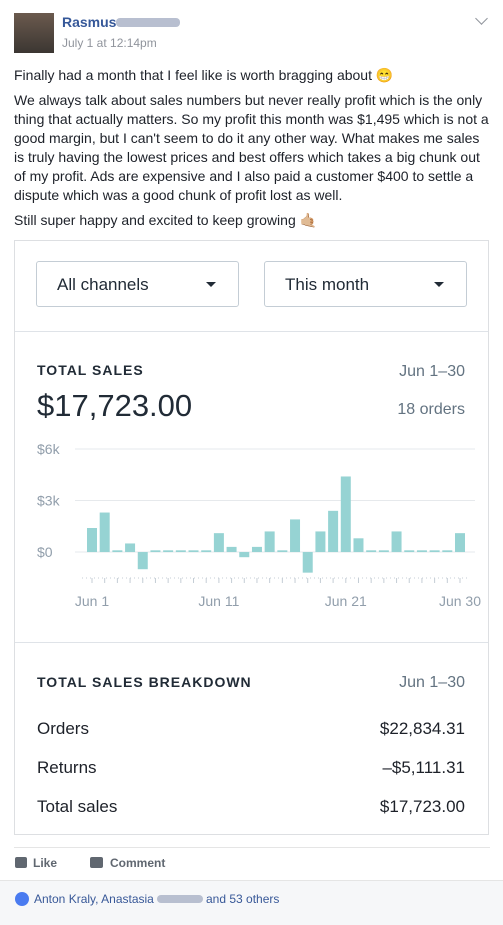  I want to click on reaction-names: Anton Kraly, Anastasia, so click(94, 899).